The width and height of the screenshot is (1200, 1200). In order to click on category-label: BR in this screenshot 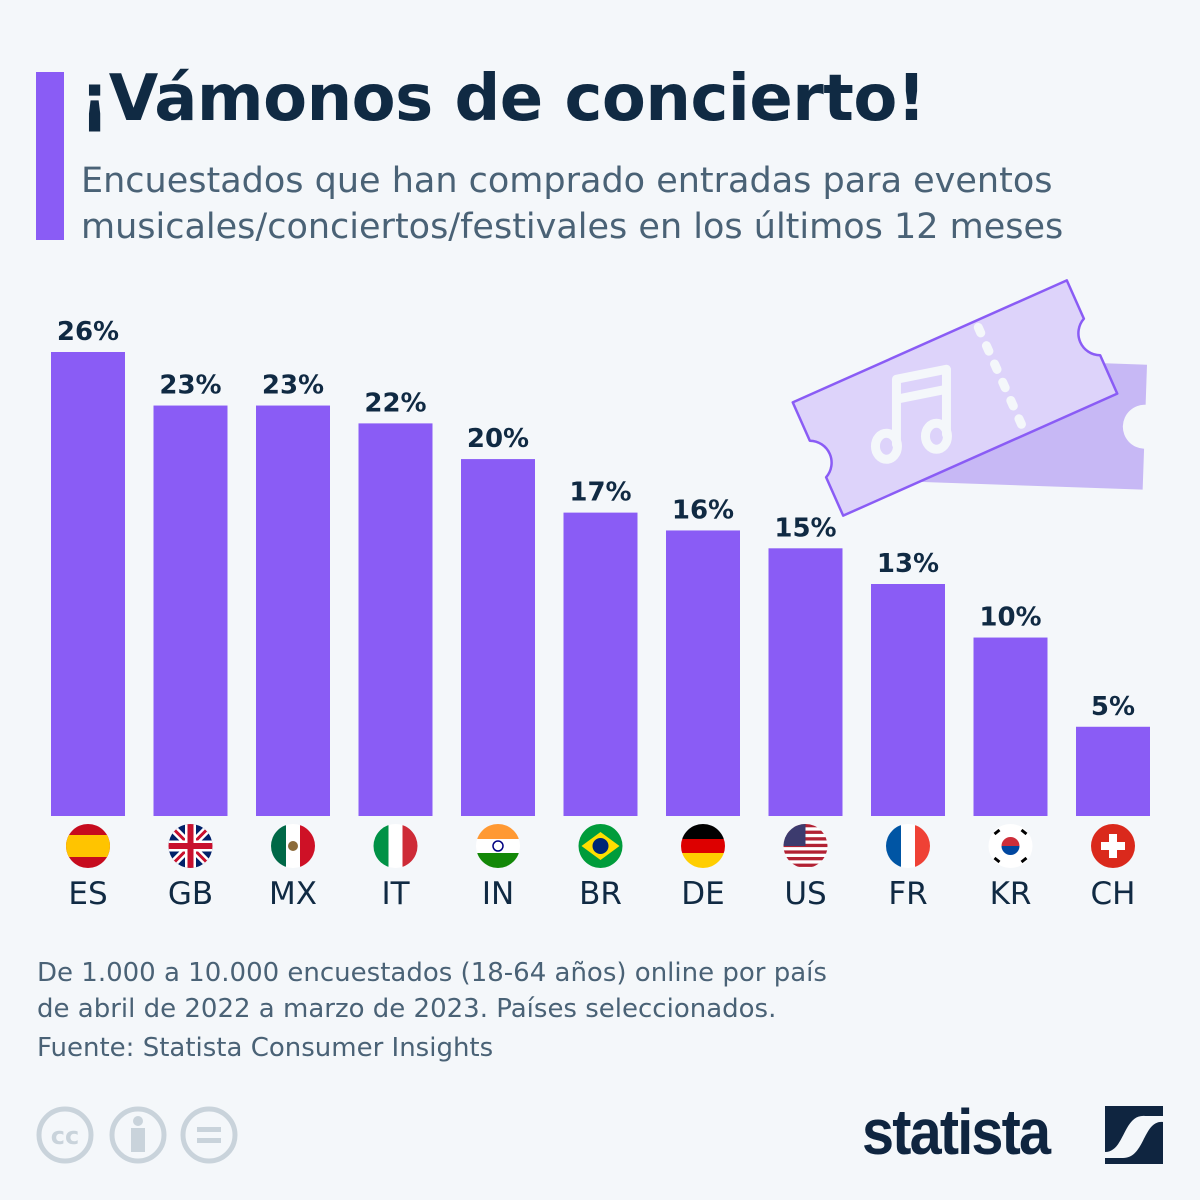, I will do `click(600, 894)`.